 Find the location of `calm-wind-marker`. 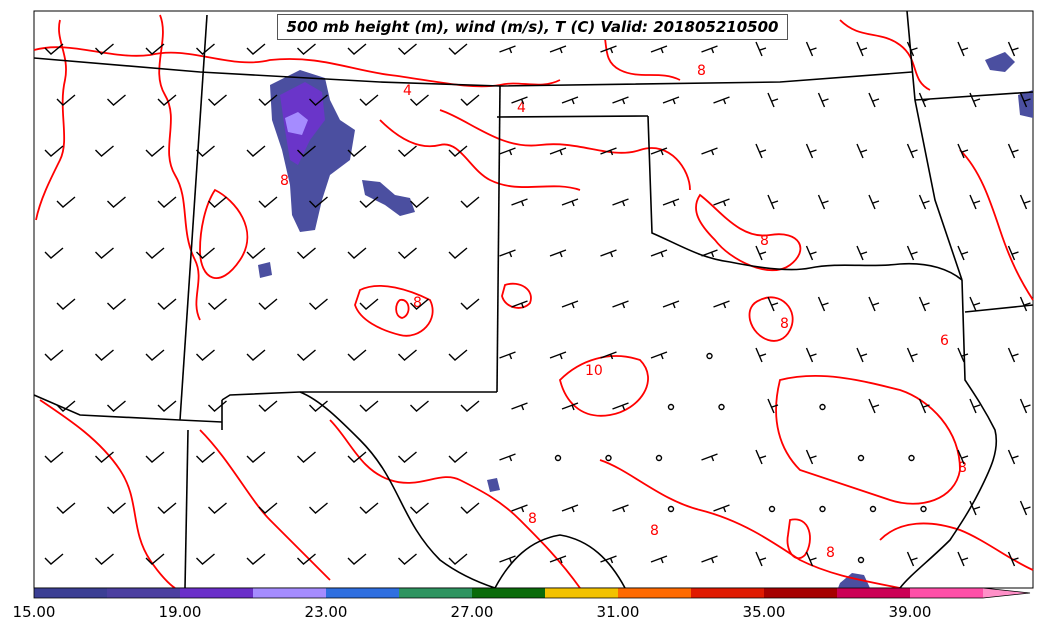

calm-wind-marker is located at coordinates (873, 509).